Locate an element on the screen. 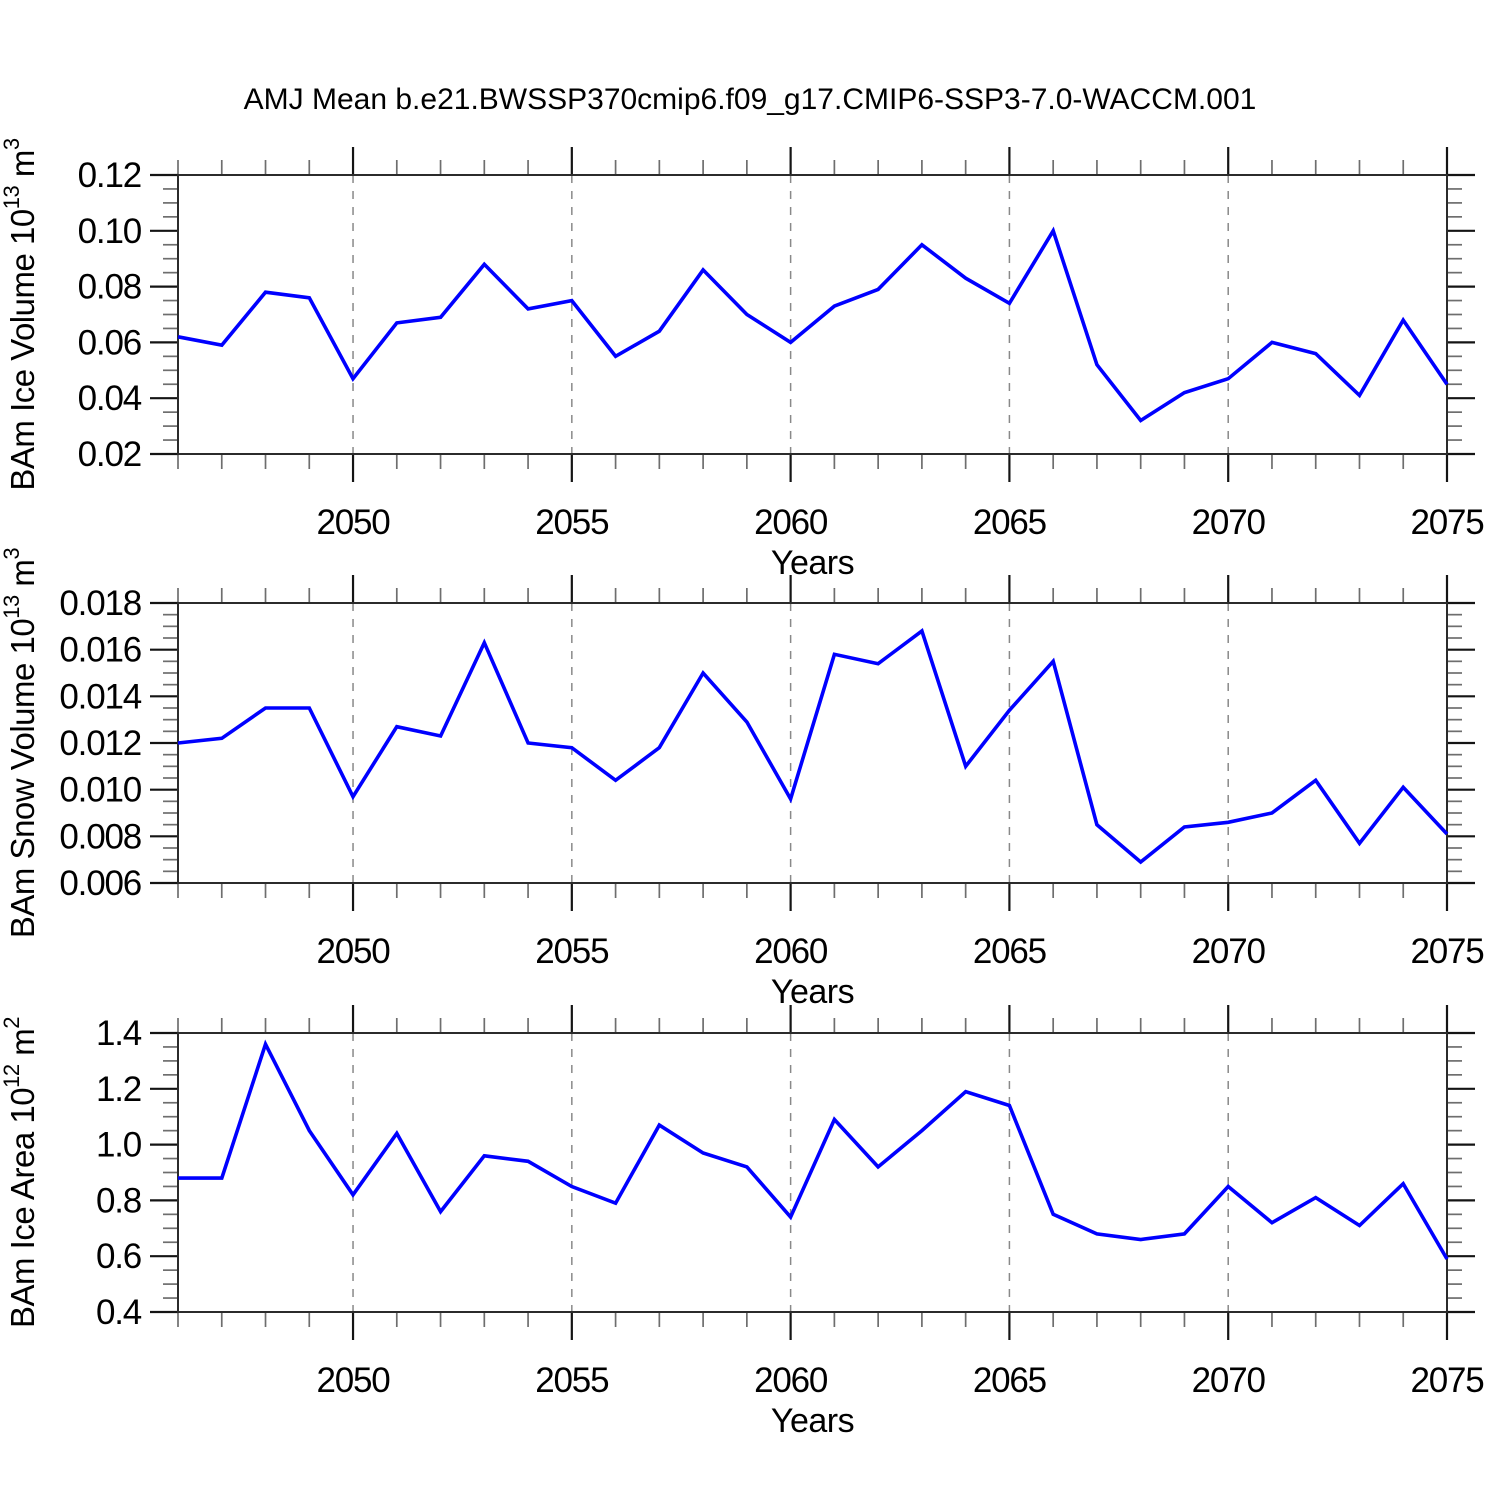 The width and height of the screenshot is (1500, 1500). y-tick-label: 0.018 is located at coordinates (100, 603).